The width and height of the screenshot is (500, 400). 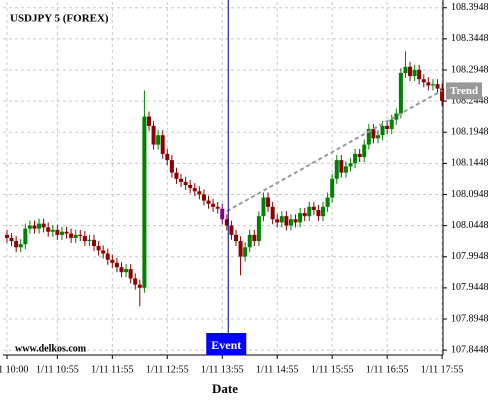 What do you see at coordinates (470, 69) in the screenshot?
I see `y-tick-label: 108.2948` at bounding box center [470, 69].